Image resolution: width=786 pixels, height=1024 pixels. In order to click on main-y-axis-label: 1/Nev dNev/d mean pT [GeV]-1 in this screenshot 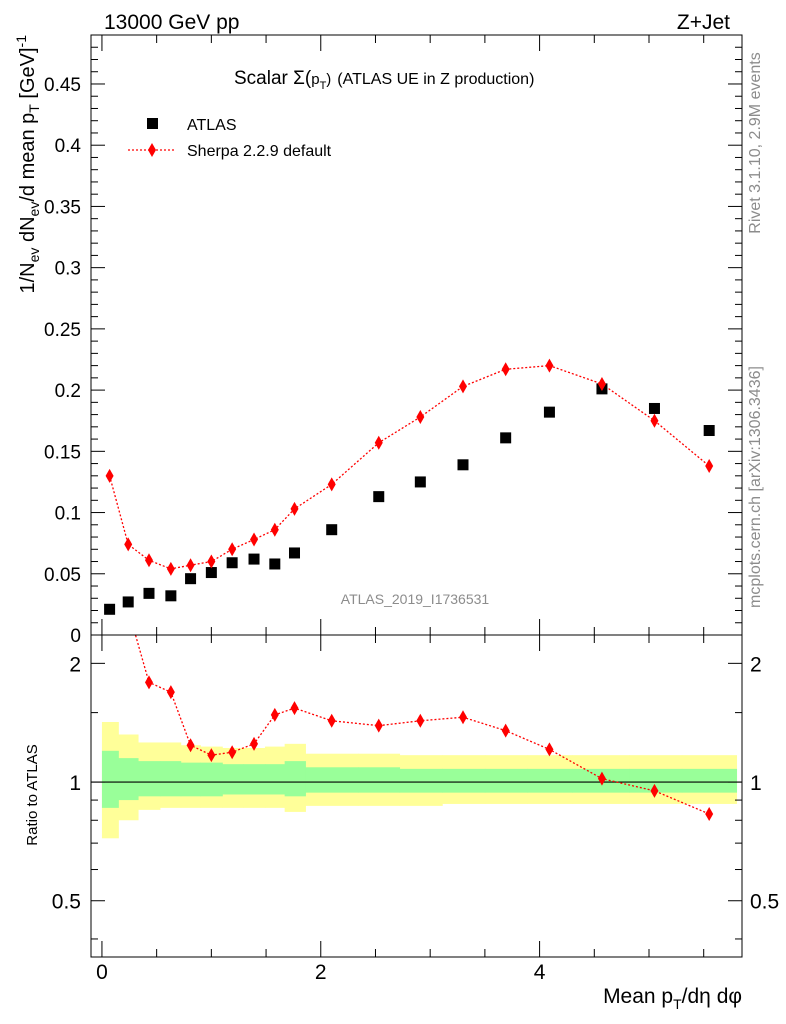, I will do `click(27, 164)`.